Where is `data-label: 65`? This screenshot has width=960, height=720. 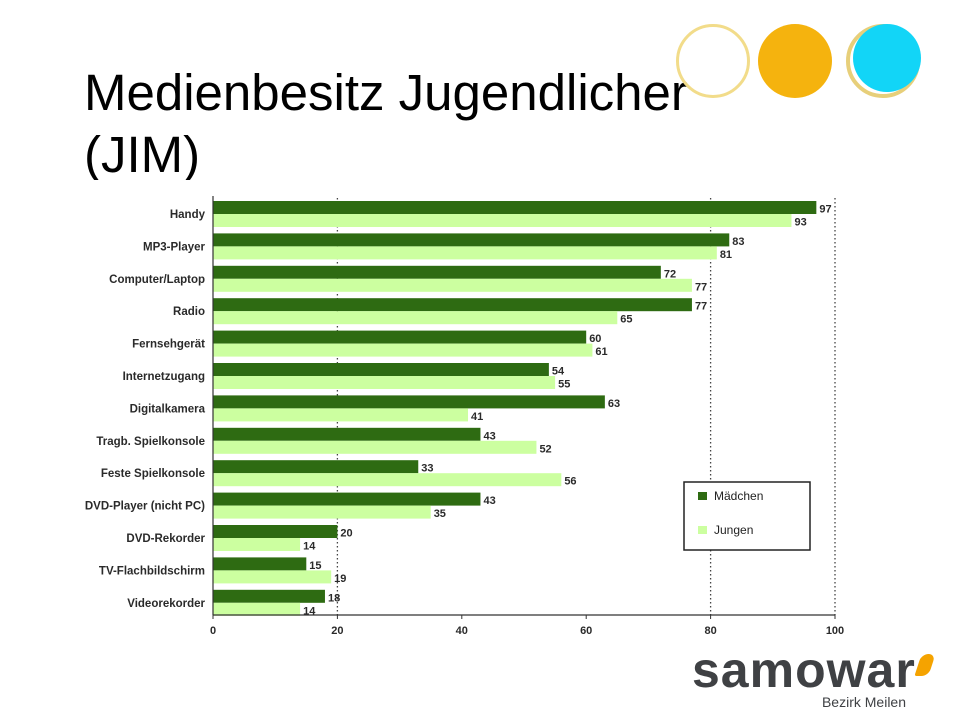
data-label: 65 is located at coordinates (626, 320).